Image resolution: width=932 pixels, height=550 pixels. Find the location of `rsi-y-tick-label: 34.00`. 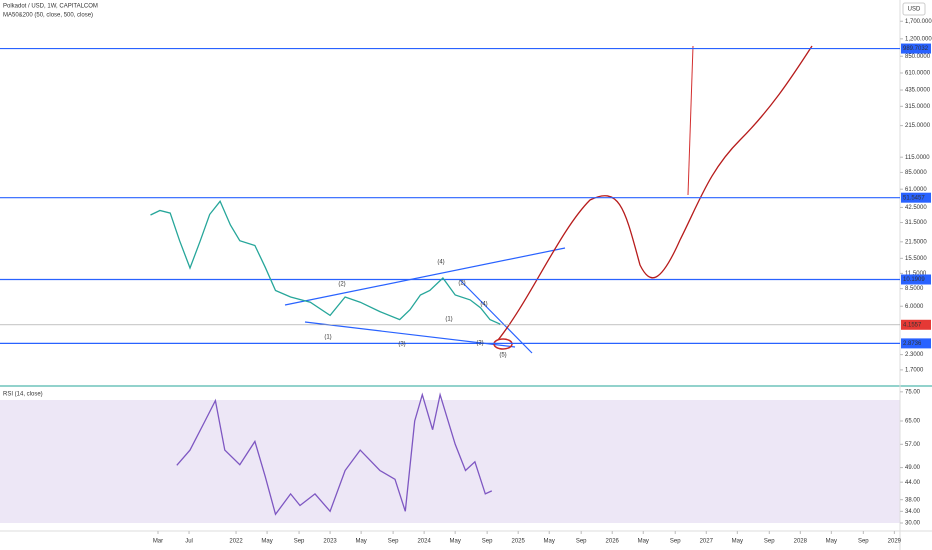

rsi-y-tick-label: 34.00 is located at coordinates (913, 512).